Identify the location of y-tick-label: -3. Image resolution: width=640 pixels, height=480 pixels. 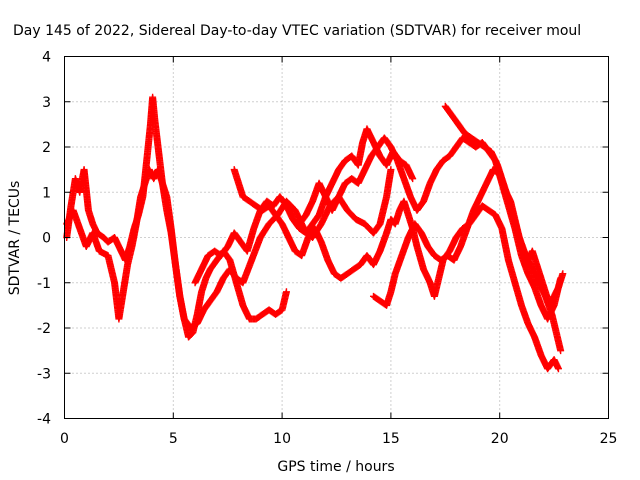
(44, 374).